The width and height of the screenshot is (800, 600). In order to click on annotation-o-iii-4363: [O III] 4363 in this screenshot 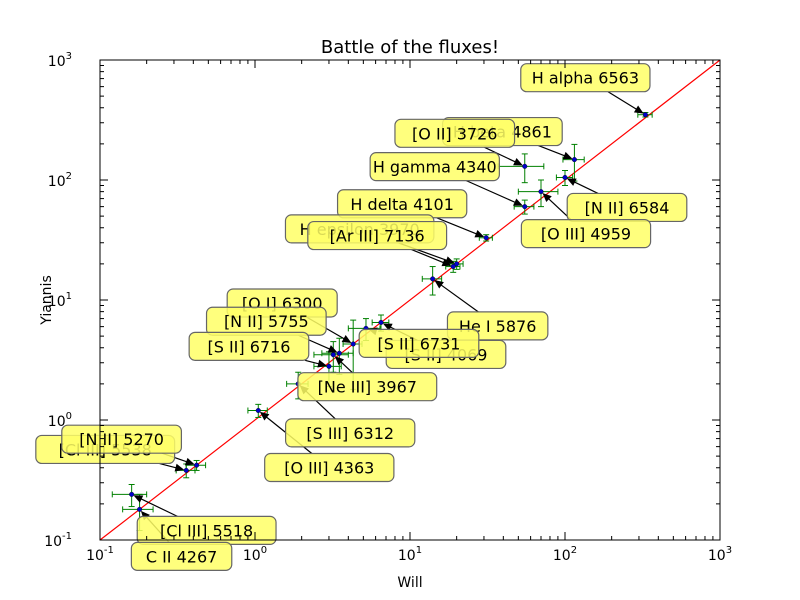, I will do `click(329, 467)`.